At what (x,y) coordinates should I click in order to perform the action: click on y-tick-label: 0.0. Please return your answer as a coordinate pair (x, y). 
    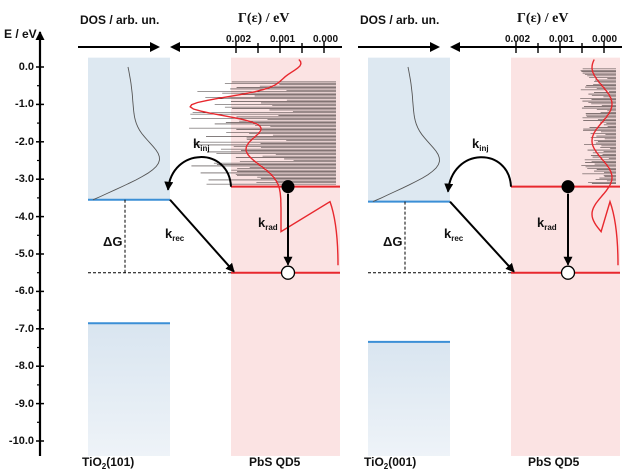
    Looking at the image, I should click on (26, 67).